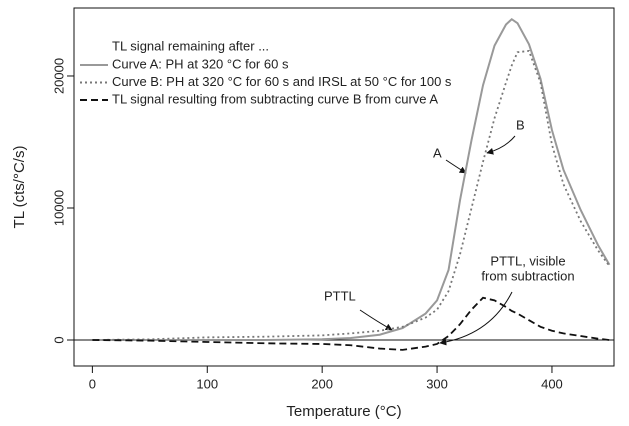  Describe the element at coordinates (340, 295) in the screenshot. I see `annotation: PTTL` at that location.